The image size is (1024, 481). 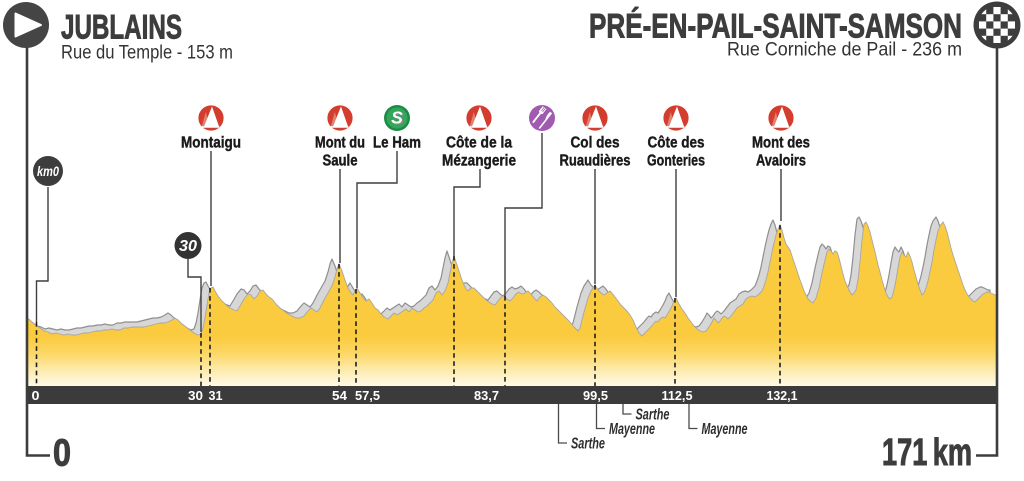 What do you see at coordinates (844, 50) in the screenshot?
I see `svg-text: Rue Corniche de Pail - 236 m` at bounding box center [844, 50].